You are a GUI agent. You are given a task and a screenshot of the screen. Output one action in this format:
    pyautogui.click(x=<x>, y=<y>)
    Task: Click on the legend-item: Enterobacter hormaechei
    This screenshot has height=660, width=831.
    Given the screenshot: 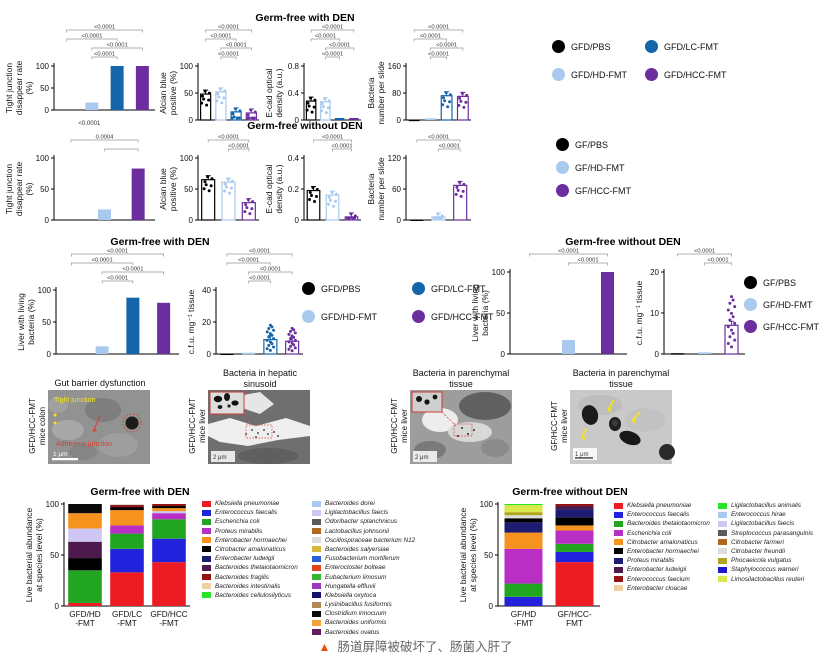 What is the action you would take?
    pyautogui.click(x=250, y=540)
    